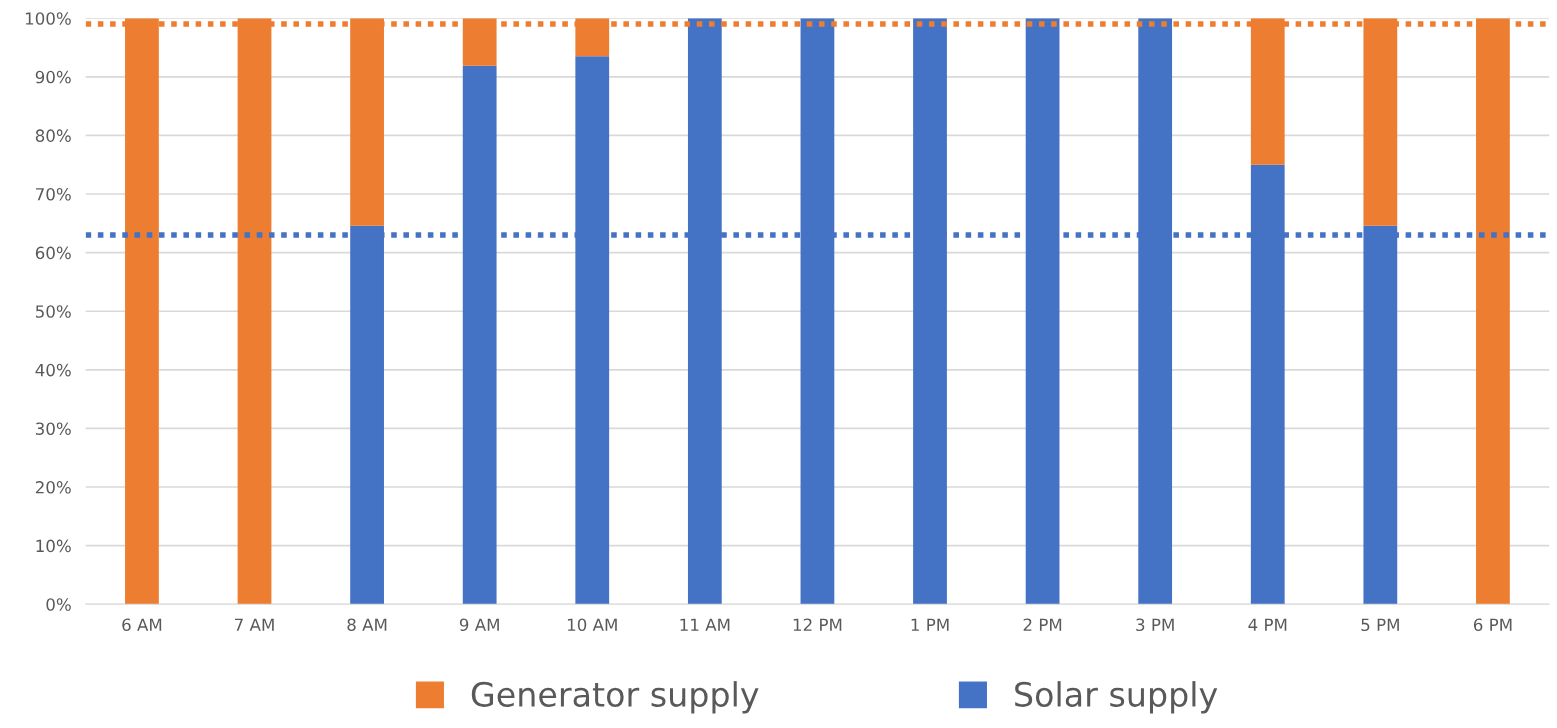 Image resolution: width=1557 pixels, height=728 pixels. I want to click on x-tick-label: 7 AM, so click(254, 624).